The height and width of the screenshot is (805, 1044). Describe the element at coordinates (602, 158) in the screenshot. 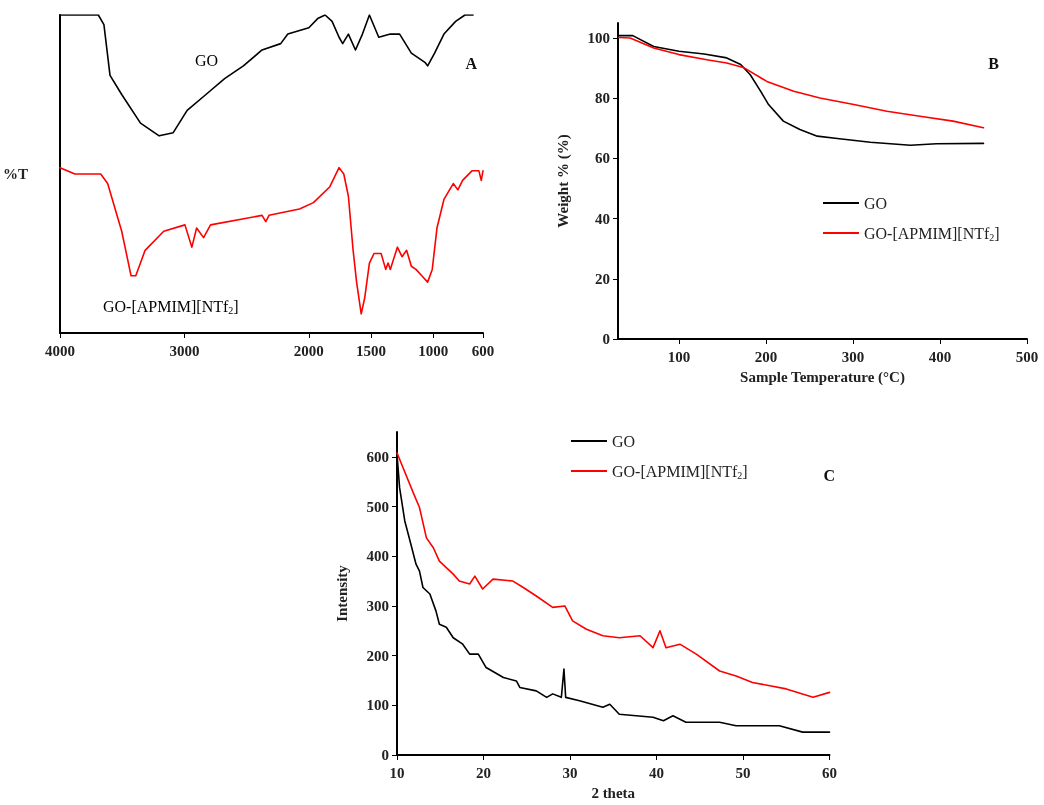

I see `y-tick-label: 60` at that location.